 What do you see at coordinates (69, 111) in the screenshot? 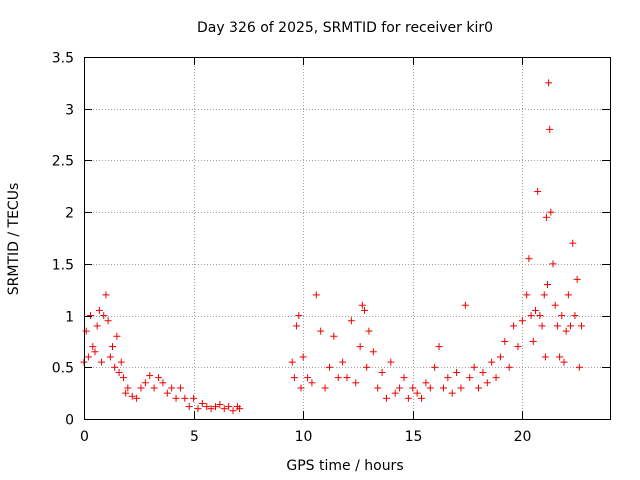
I see `y-tick-label: 3` at bounding box center [69, 111].